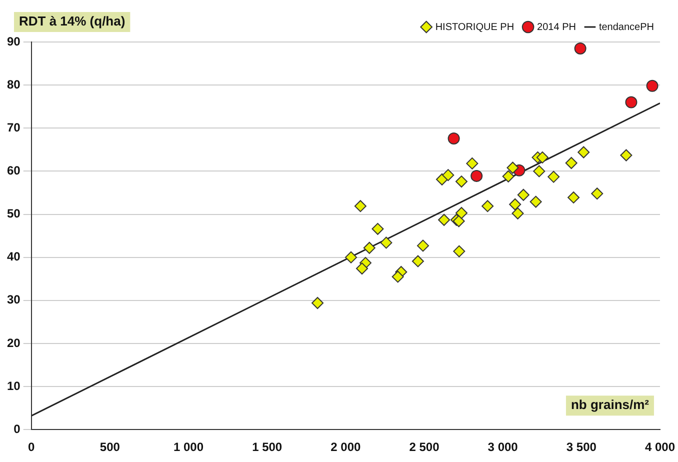  Describe the element at coordinates (660, 447) in the screenshot. I see `x-tick-label: 4 000` at that location.